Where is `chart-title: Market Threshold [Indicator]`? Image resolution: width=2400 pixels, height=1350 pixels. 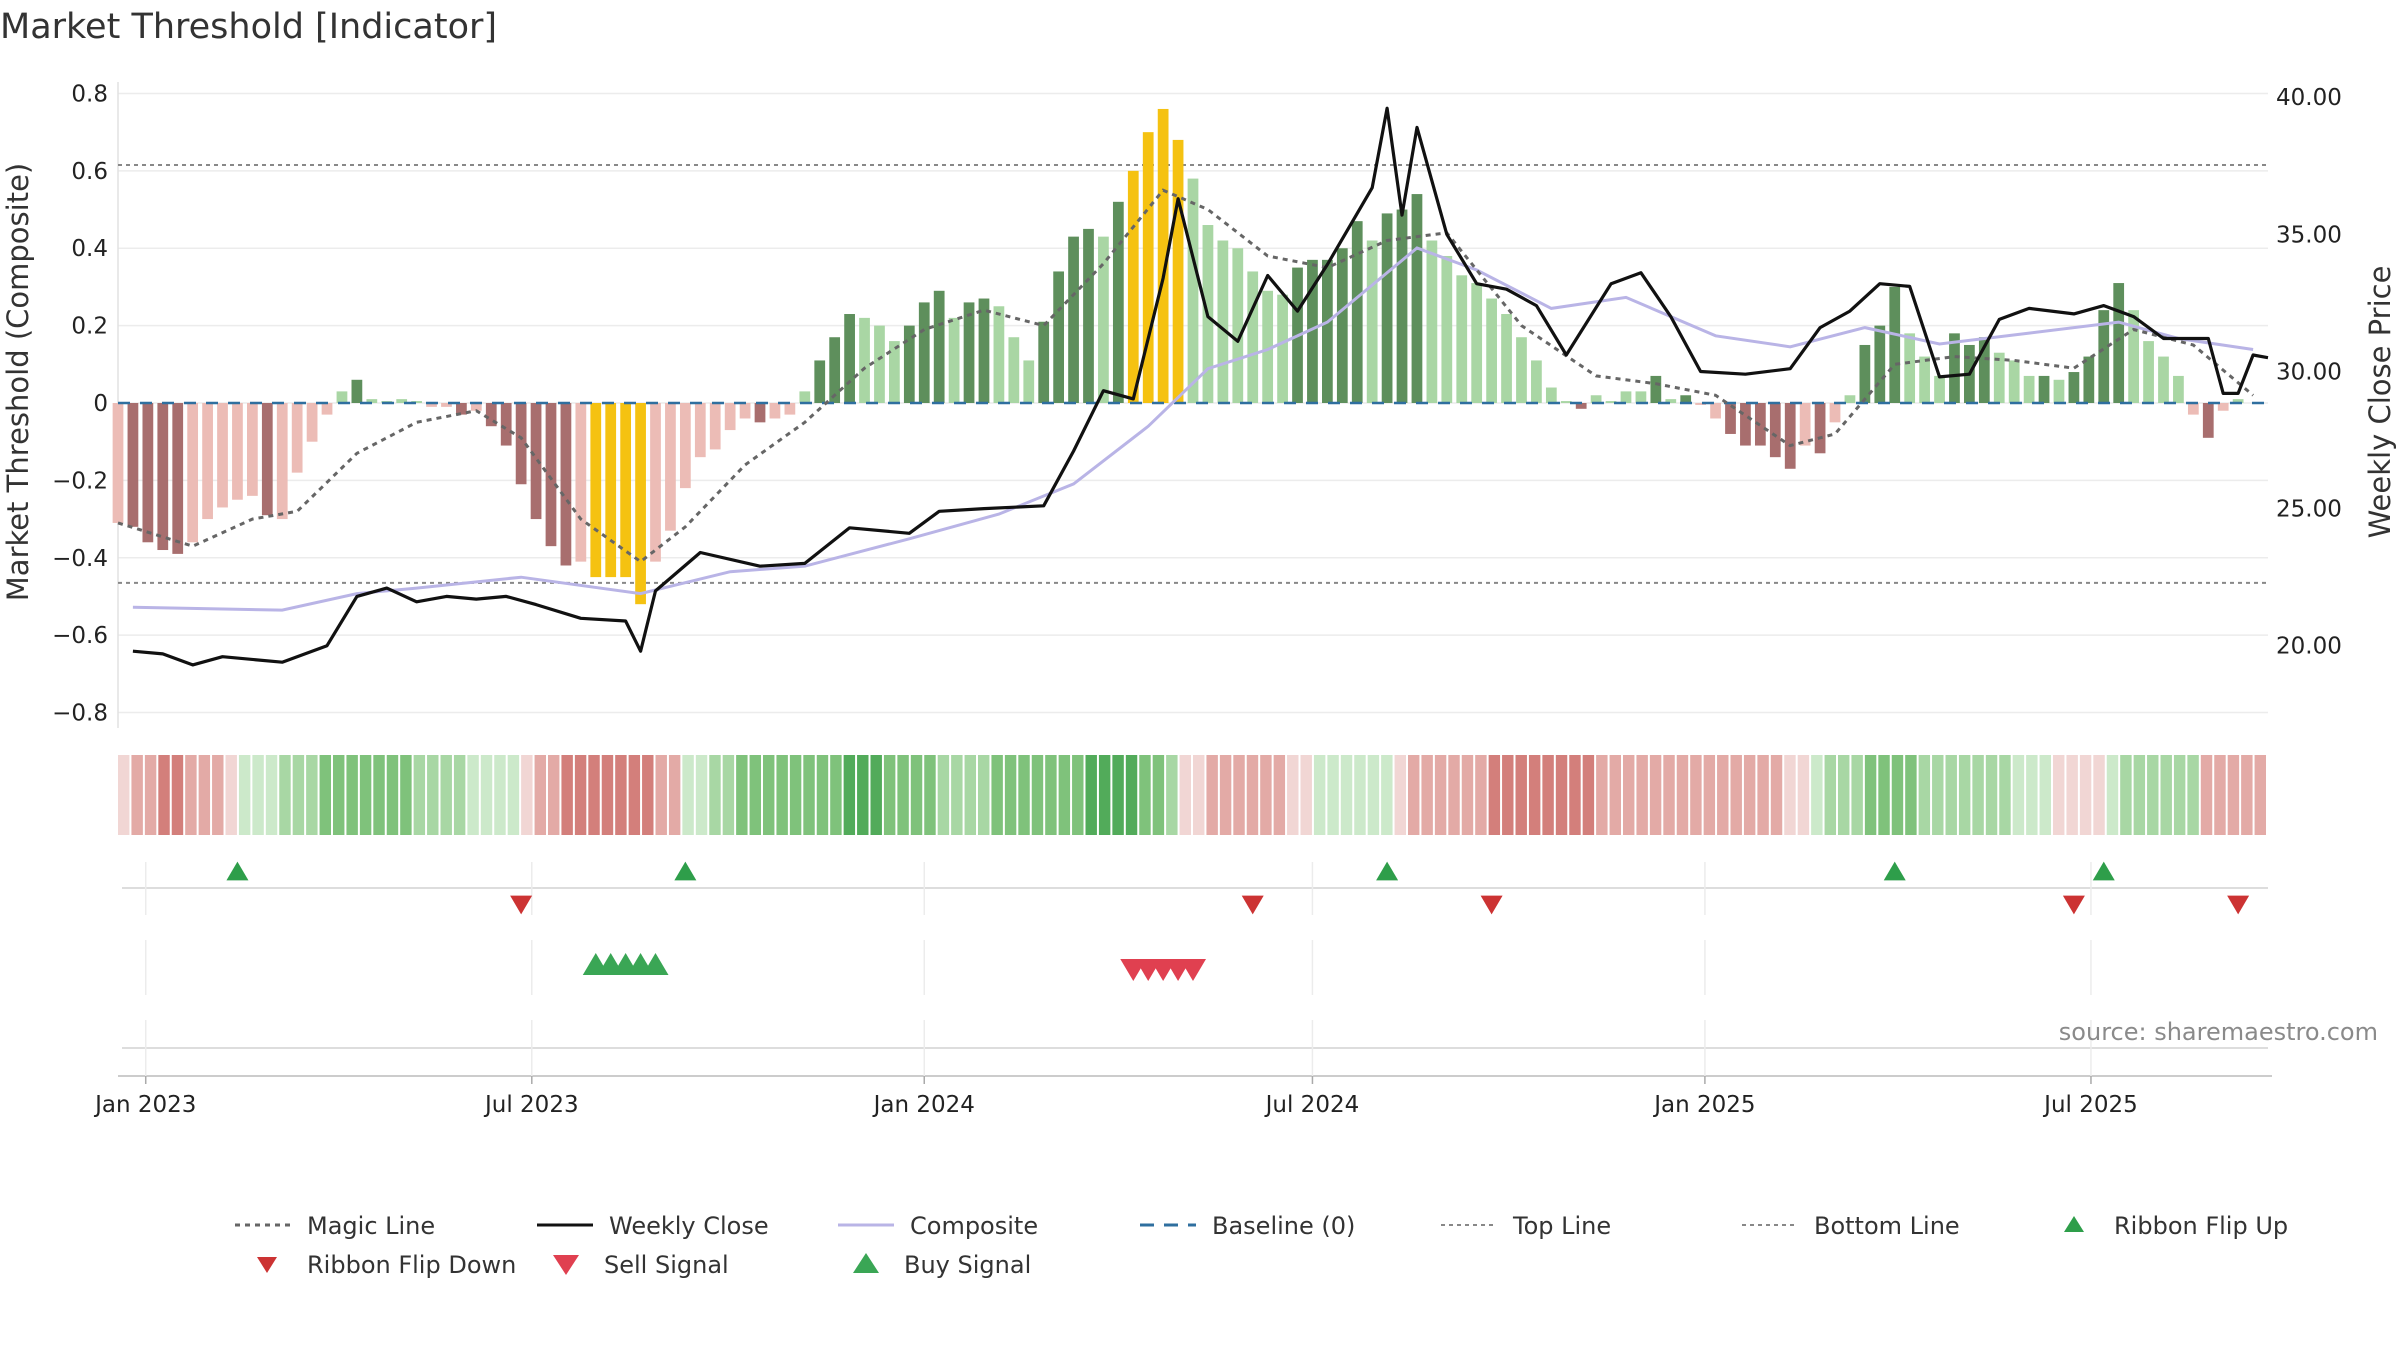
chart-title: Market Threshold [Indicator] is located at coordinates (248, 27).